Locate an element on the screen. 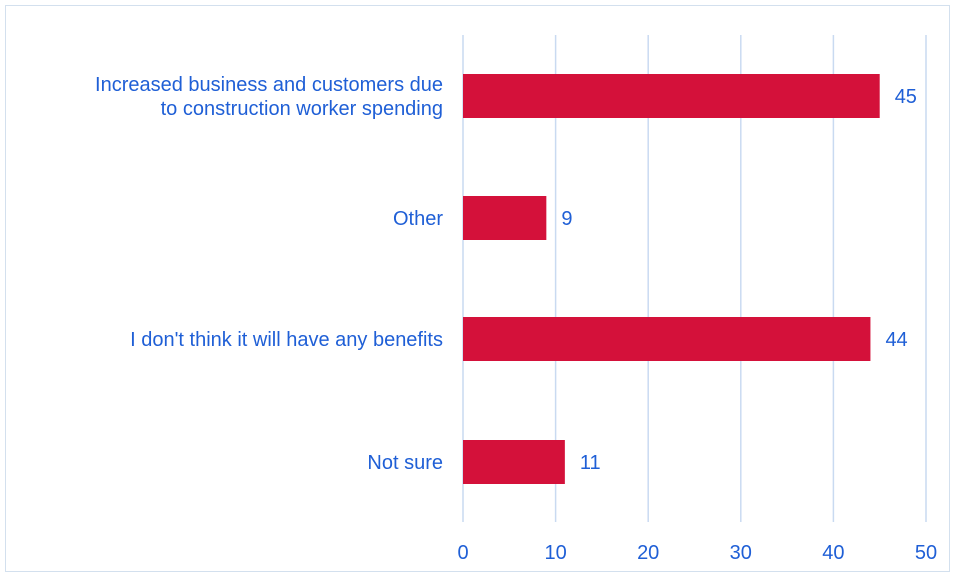 The image size is (955, 577). data-label: 11 is located at coordinates (590, 463).